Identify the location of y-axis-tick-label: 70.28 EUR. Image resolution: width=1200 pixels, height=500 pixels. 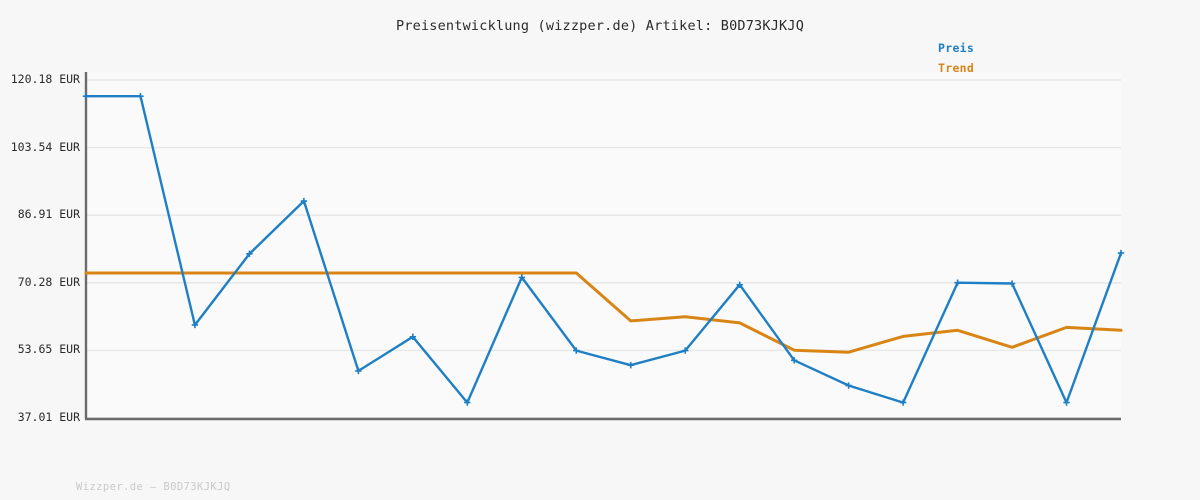
(48, 281).